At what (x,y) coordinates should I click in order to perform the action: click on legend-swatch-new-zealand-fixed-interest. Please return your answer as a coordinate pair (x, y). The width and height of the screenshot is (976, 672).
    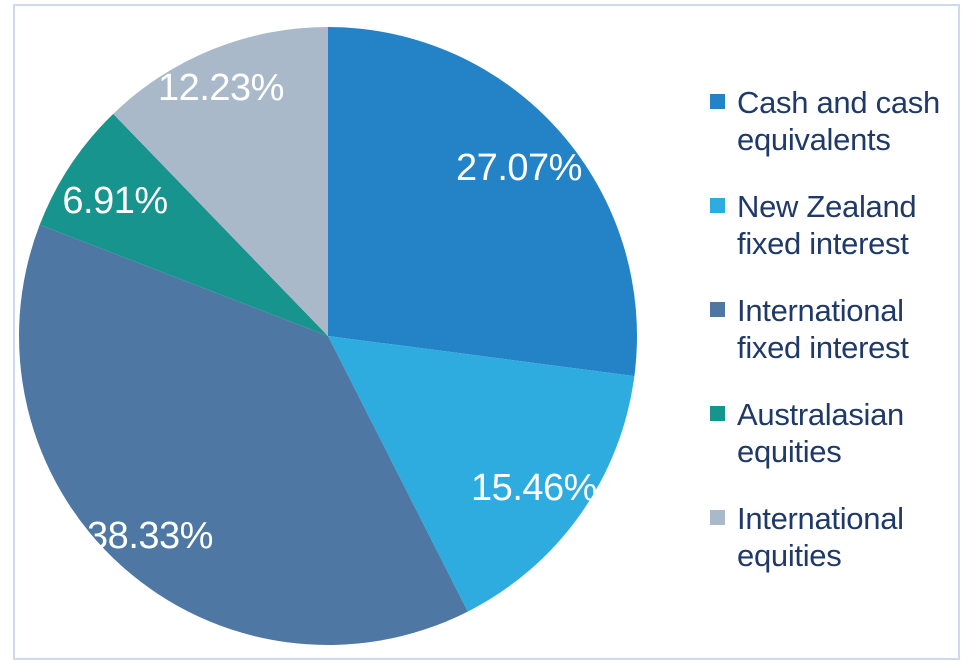
    Looking at the image, I should click on (717, 205).